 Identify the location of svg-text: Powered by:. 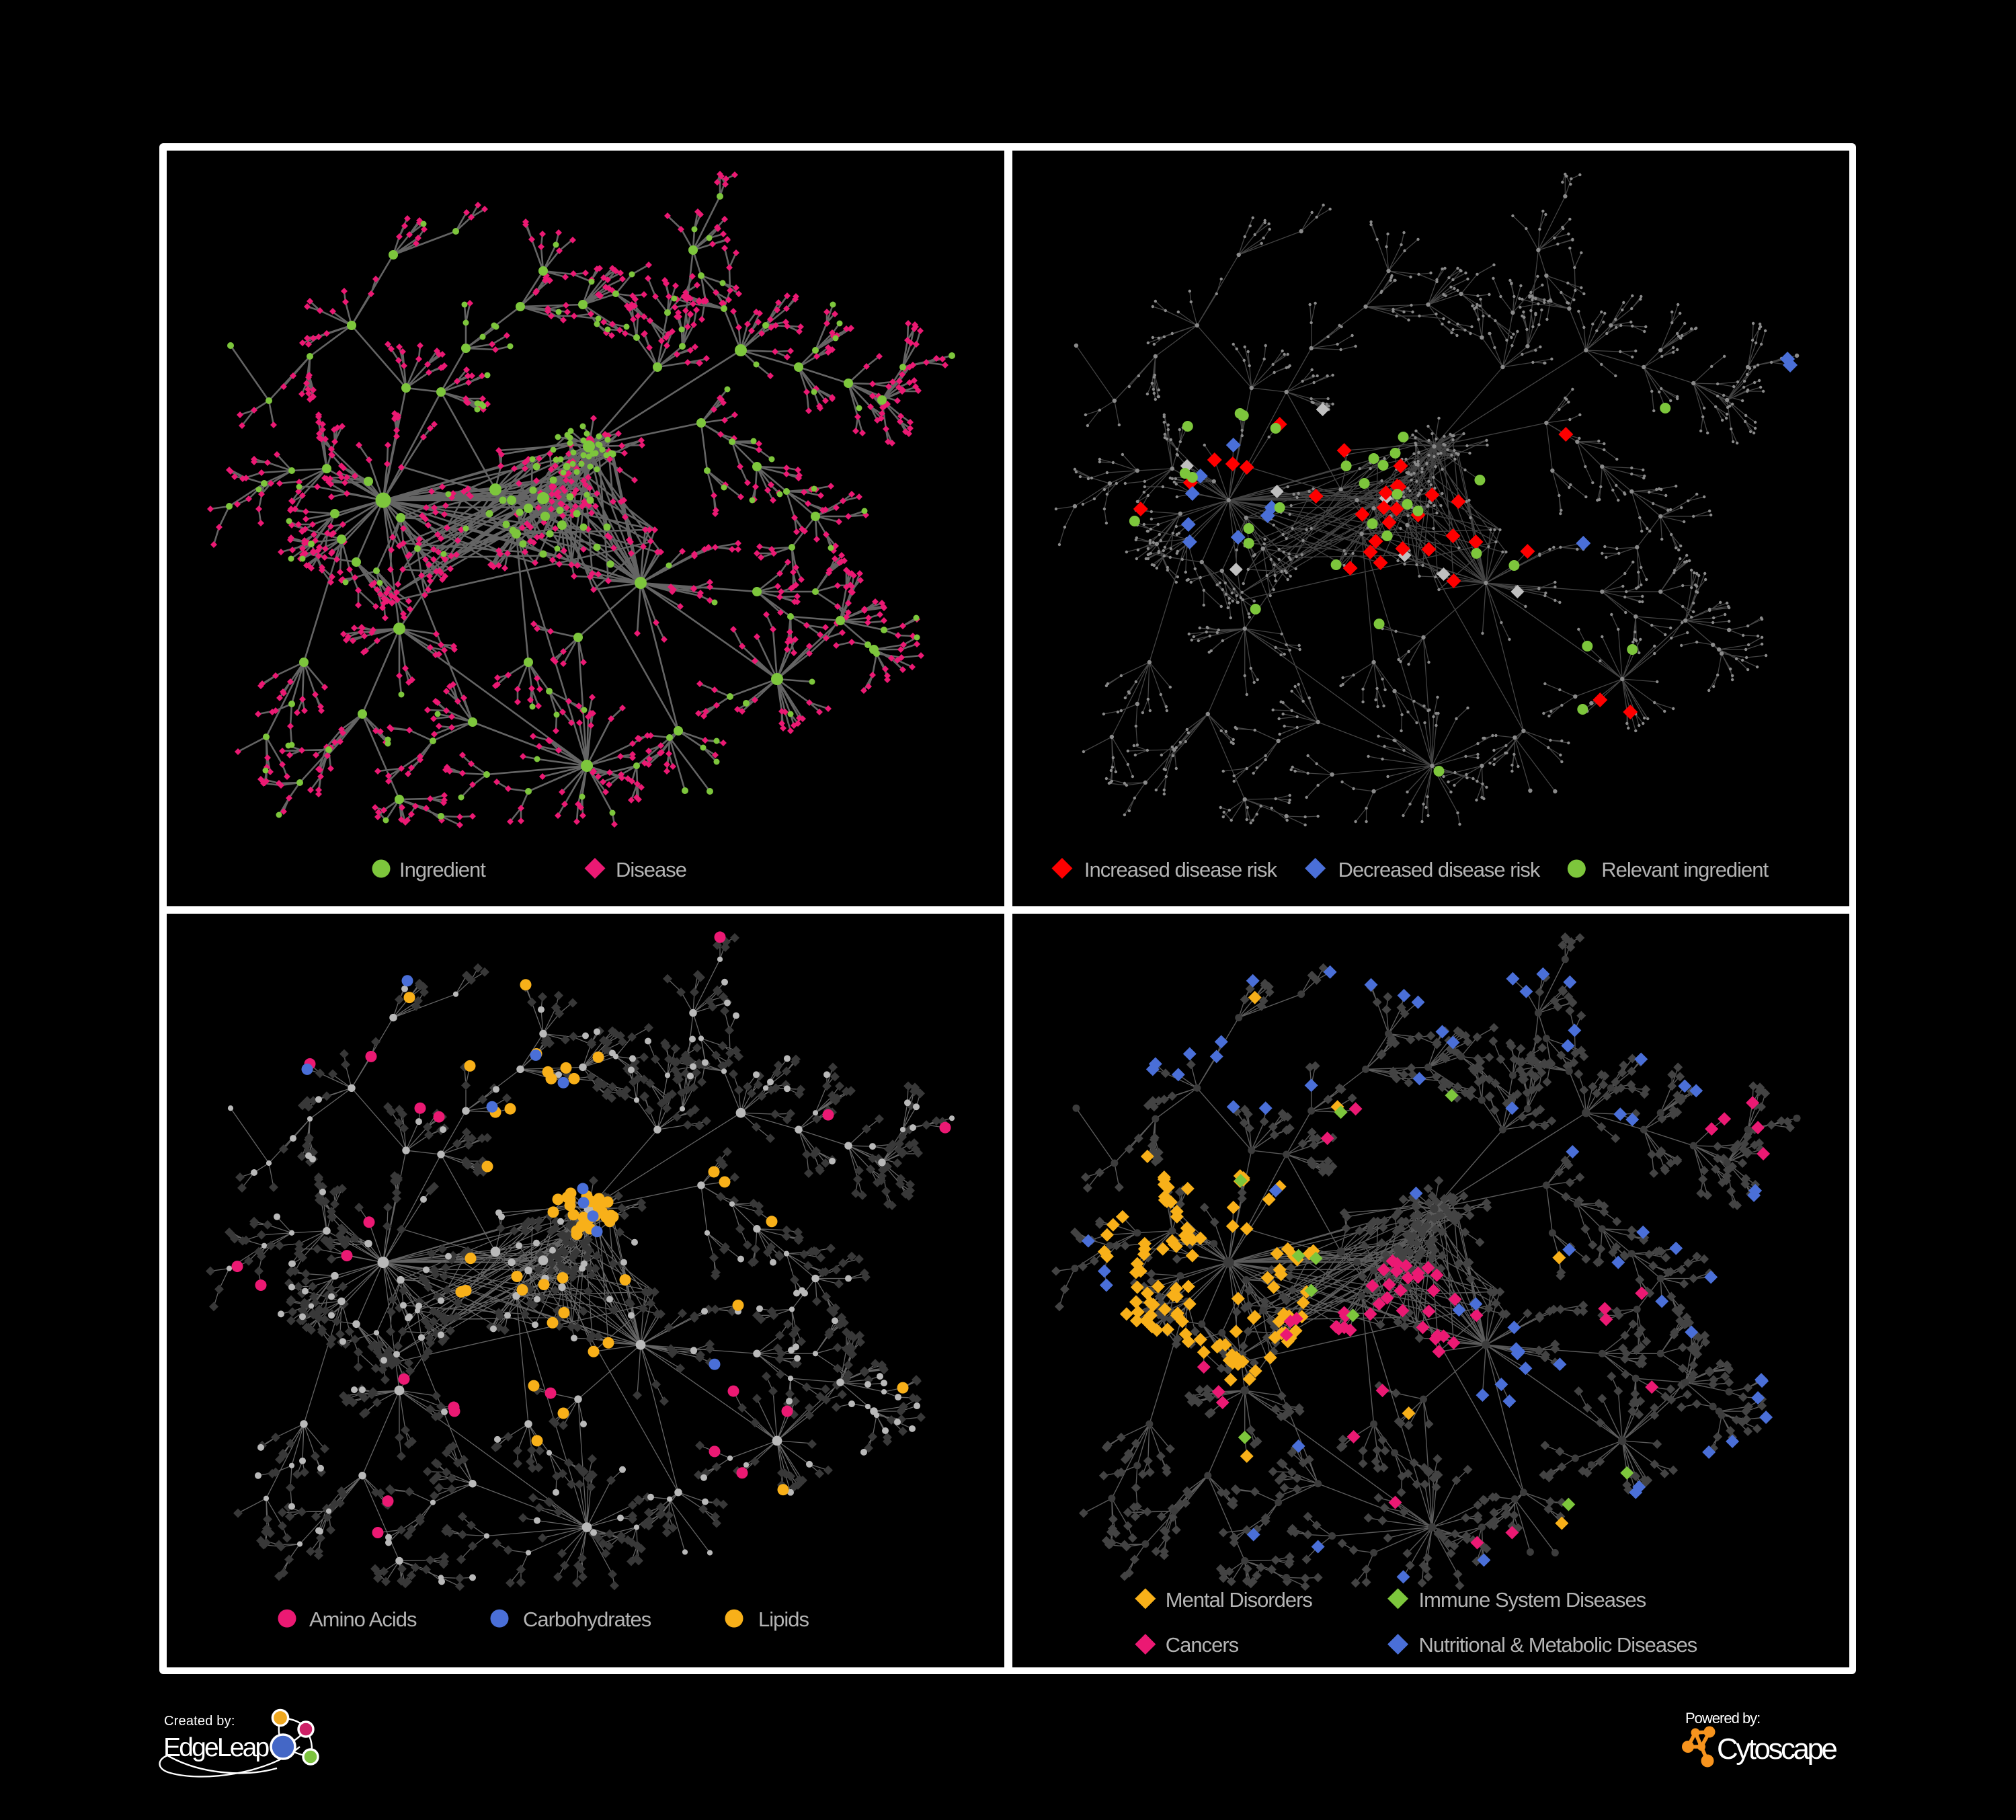
(1722, 1718).